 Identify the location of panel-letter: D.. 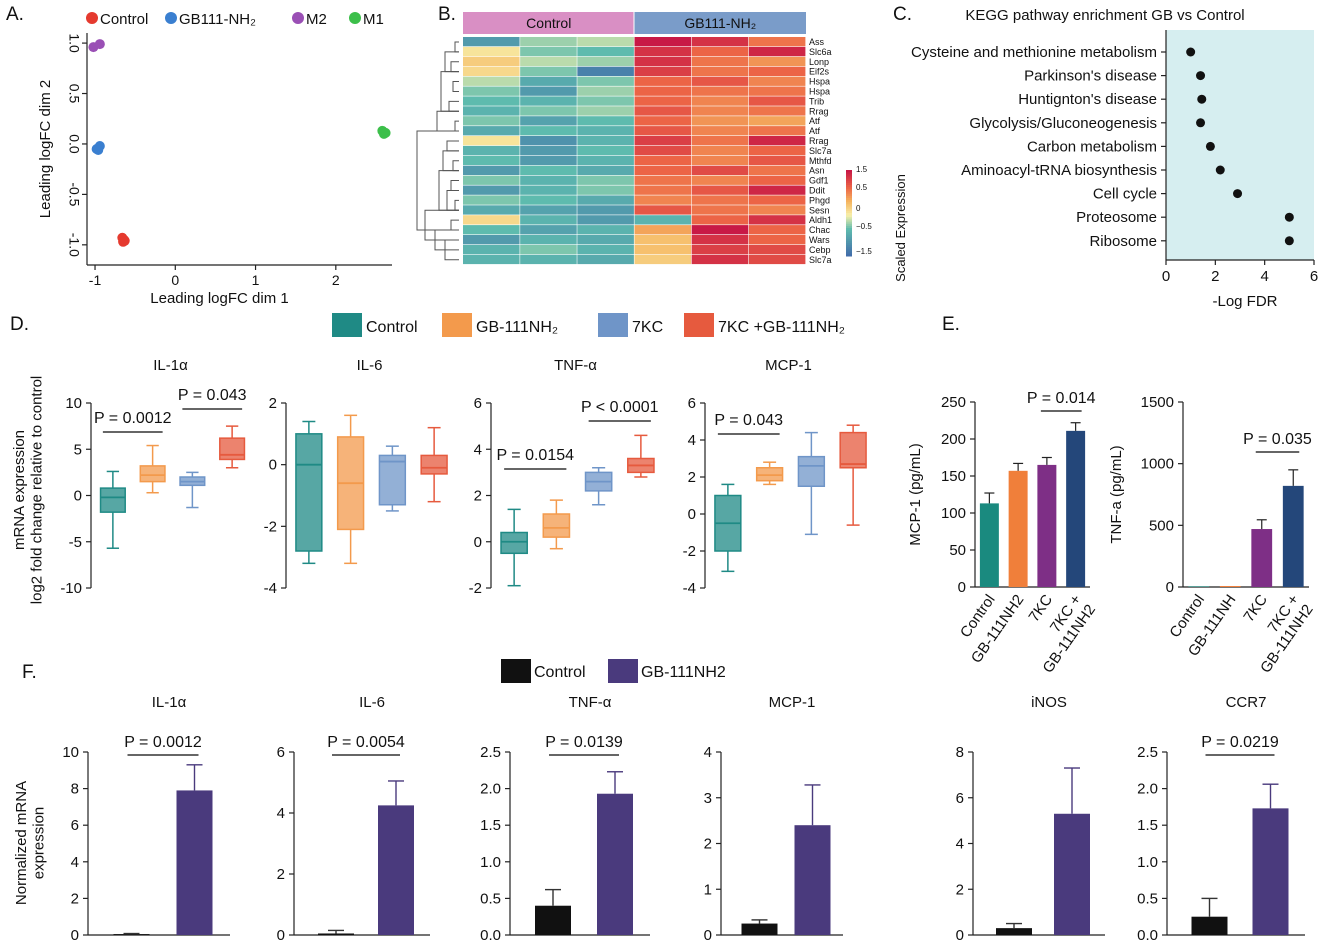
(19, 324).